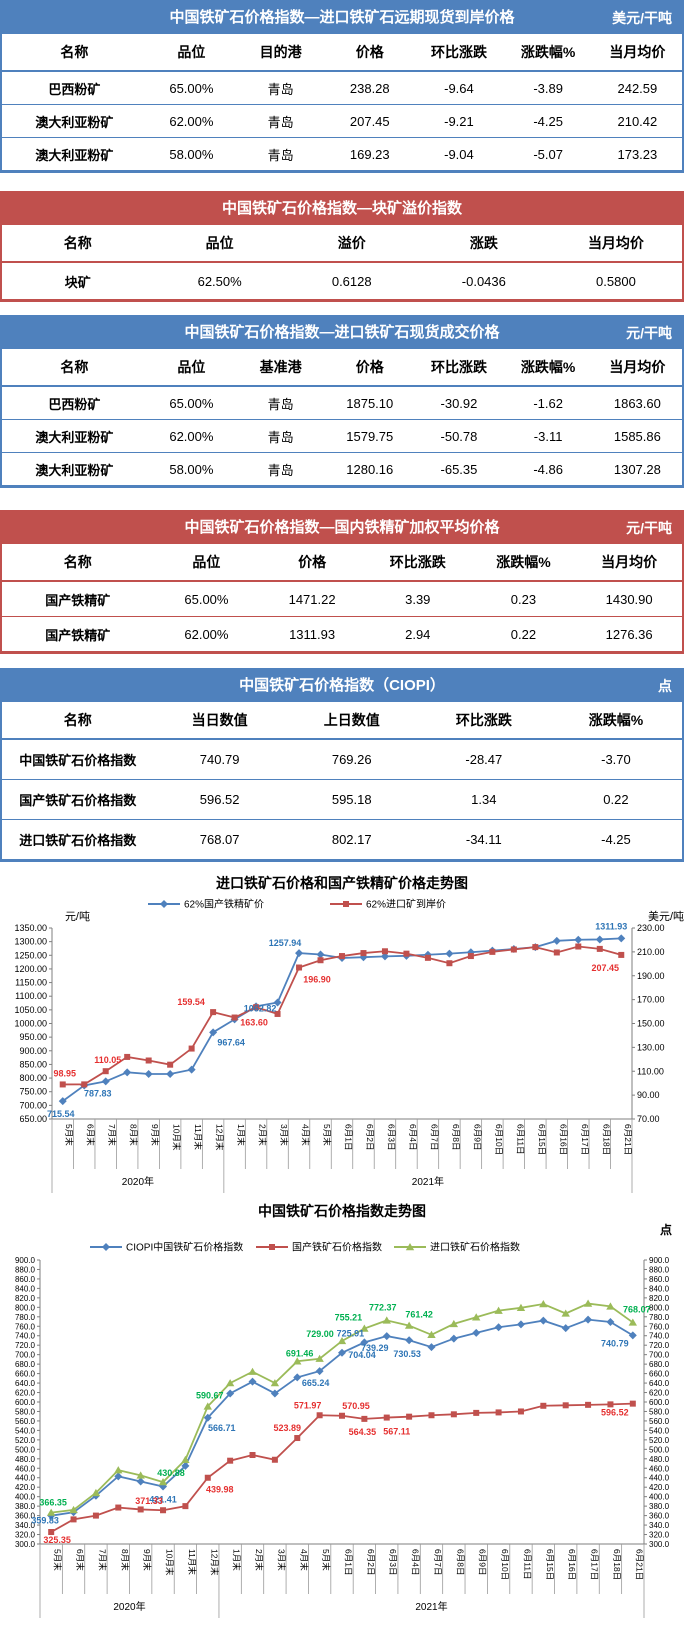  What do you see at coordinates (33, 1078) in the screenshot?
I see `svg-text: 800.00` at bounding box center [33, 1078].